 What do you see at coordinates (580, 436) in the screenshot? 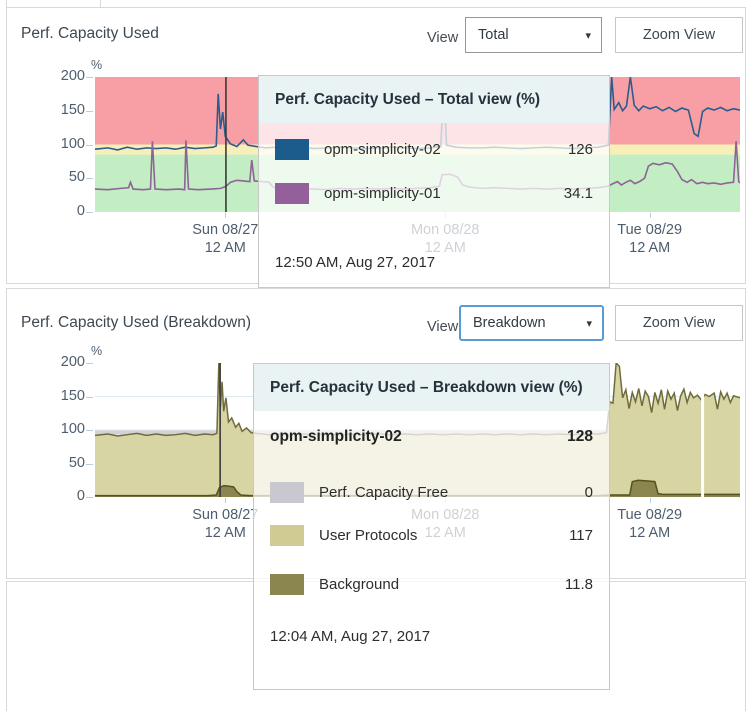
I see `node-total-value: 128` at bounding box center [580, 436].